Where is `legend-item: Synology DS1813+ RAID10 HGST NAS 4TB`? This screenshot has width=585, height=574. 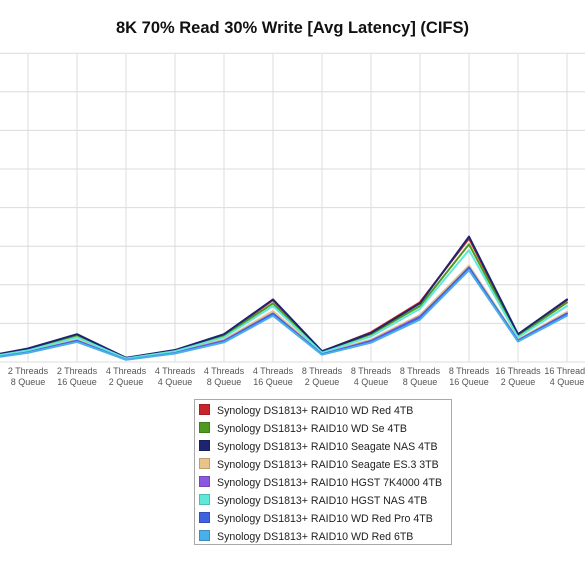 legend-item: Synology DS1813+ RAID10 HGST NAS 4TB is located at coordinates (313, 501).